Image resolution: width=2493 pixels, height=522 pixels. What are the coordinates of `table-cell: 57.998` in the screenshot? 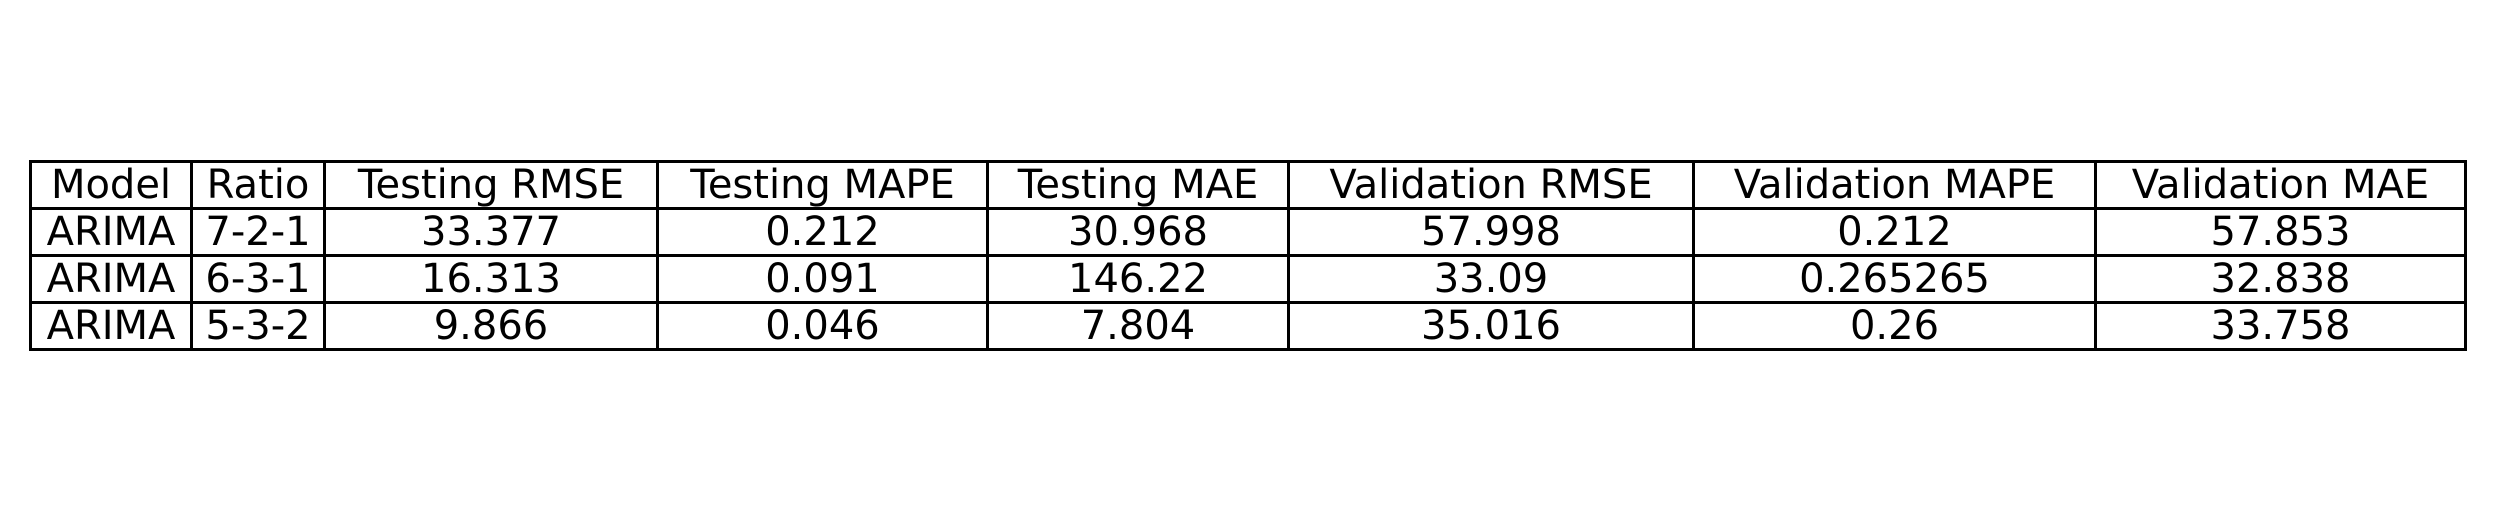 It's located at (1491, 232).